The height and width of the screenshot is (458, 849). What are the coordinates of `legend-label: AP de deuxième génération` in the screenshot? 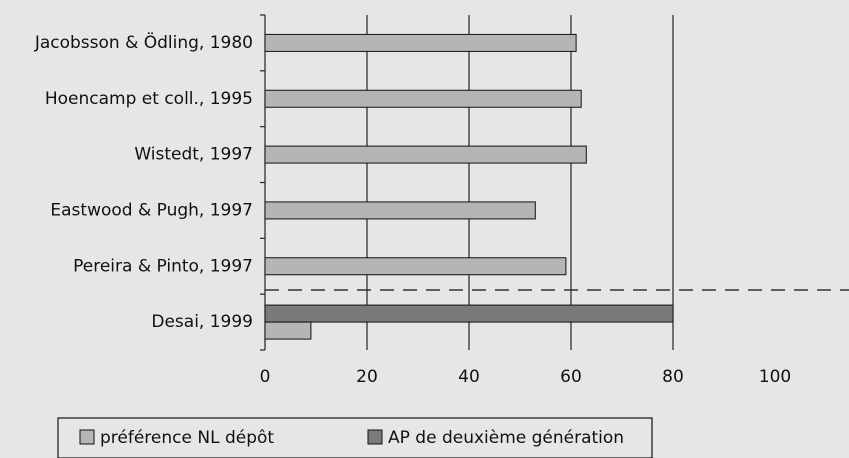 It's located at (506, 438).